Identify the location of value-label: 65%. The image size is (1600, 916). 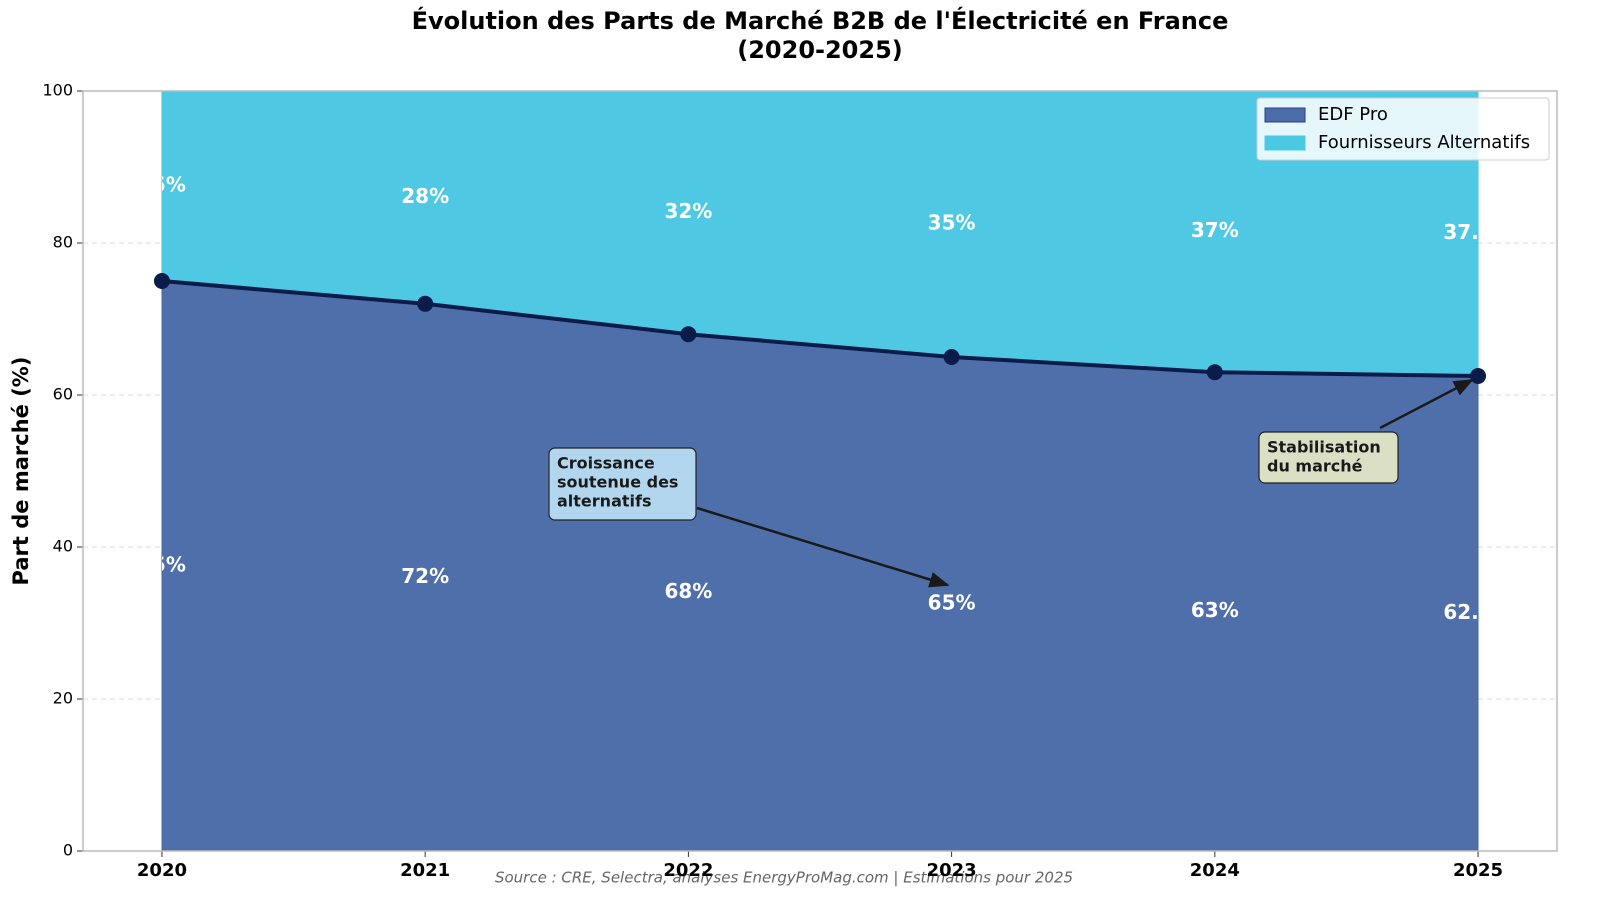
(952, 603).